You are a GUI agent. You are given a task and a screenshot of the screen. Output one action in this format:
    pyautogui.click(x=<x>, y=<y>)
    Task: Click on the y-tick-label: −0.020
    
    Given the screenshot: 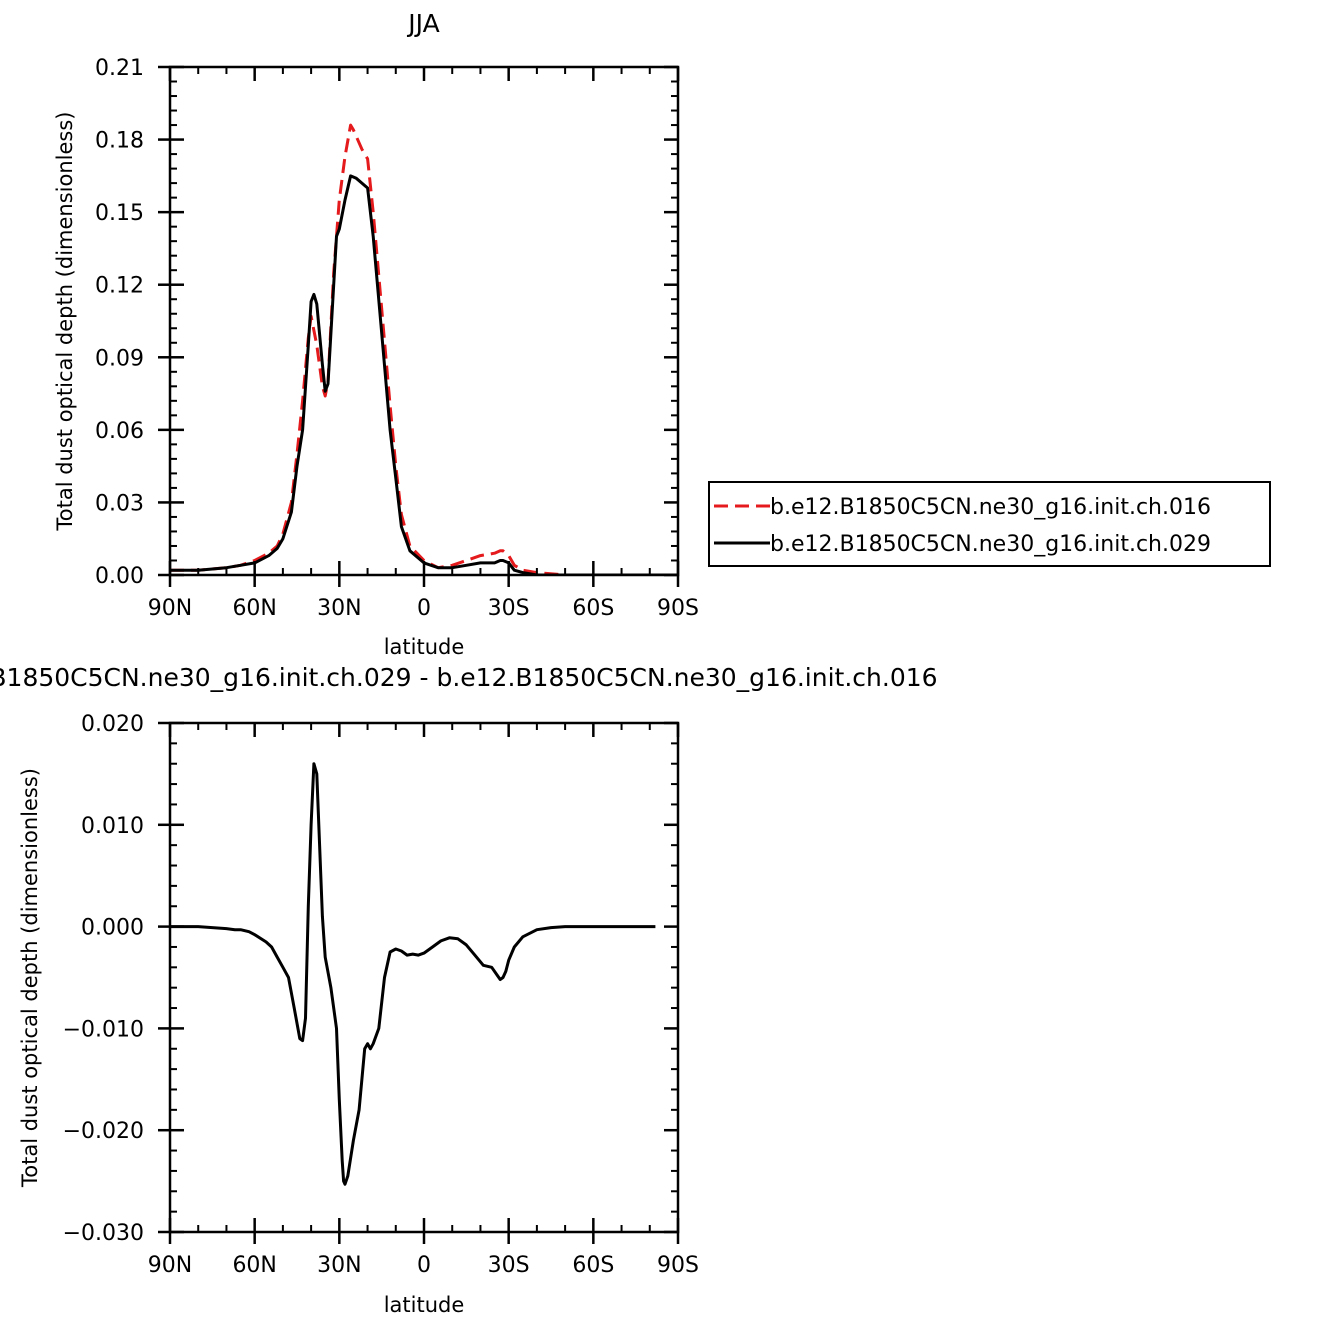 What is the action you would take?
    pyautogui.click(x=103, y=1131)
    